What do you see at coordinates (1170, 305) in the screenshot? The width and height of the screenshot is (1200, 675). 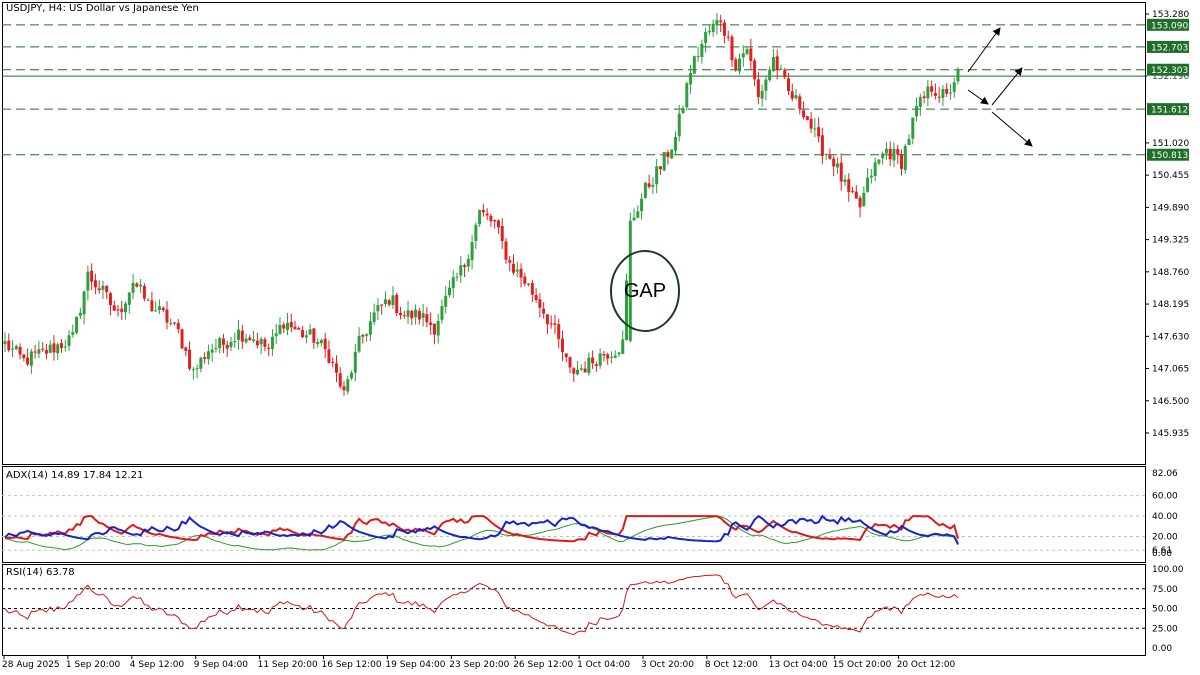 I see `price-tick-label: 148.195` at bounding box center [1170, 305].